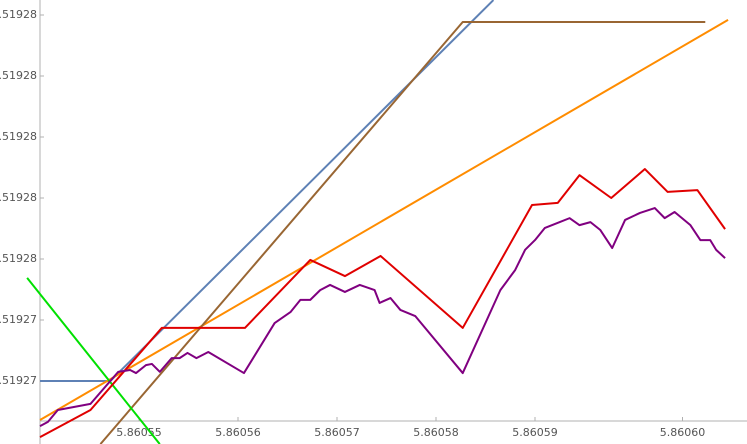  Describe the element at coordinates (93, 360) in the screenshot. I see `series-line` at that location.